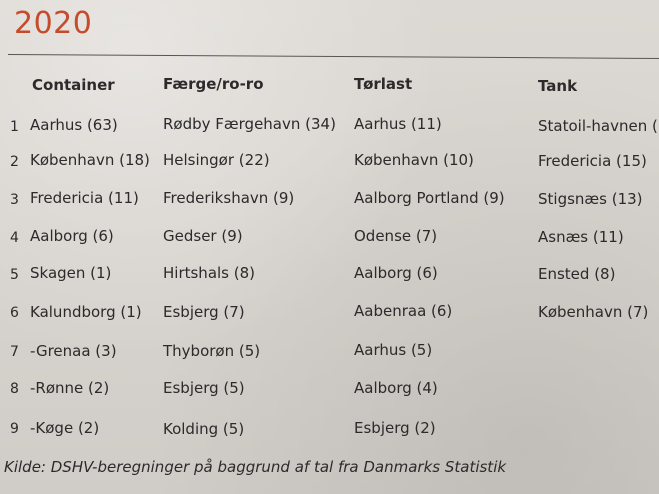 The height and width of the screenshot is (494, 659). What do you see at coordinates (84, 198) in the screenshot?
I see `cell-container: Fredericia (11)` at bounding box center [84, 198].